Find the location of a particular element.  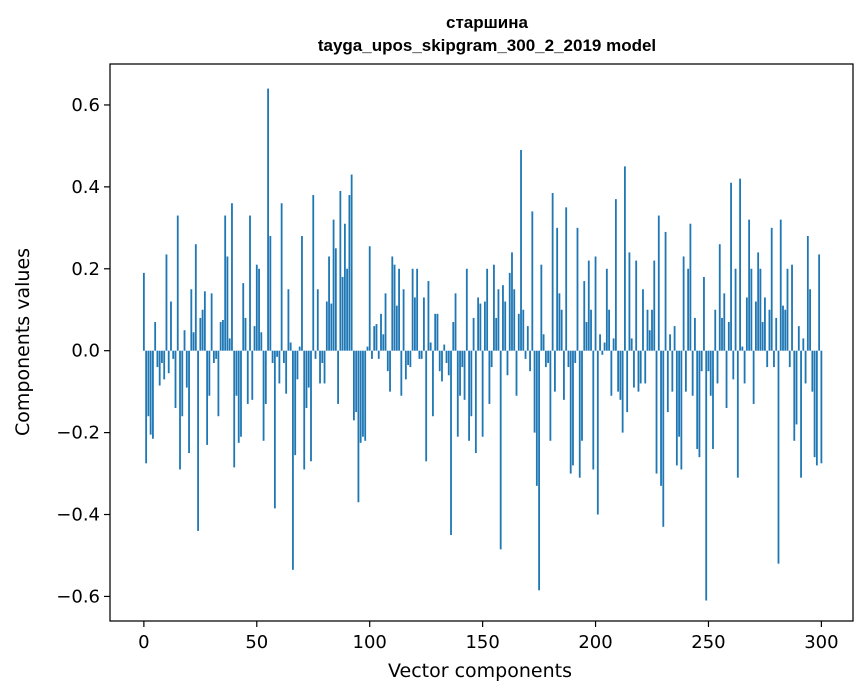

y-tick-label: 0.4 is located at coordinates (85, 187).